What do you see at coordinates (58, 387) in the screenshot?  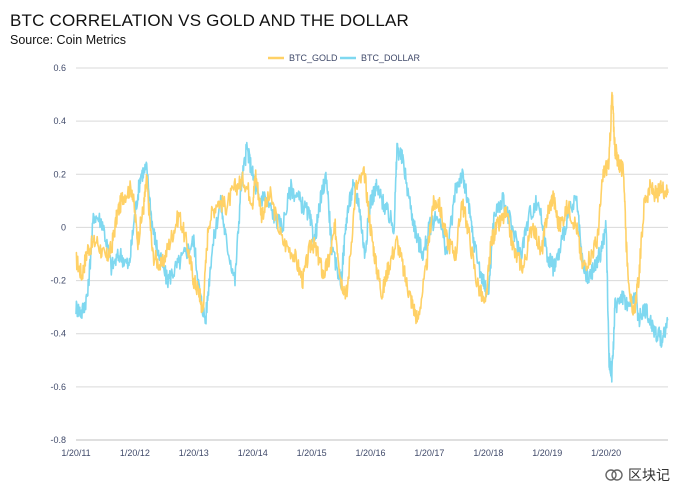 I see `y-tick-label: -0.6` at bounding box center [58, 387].